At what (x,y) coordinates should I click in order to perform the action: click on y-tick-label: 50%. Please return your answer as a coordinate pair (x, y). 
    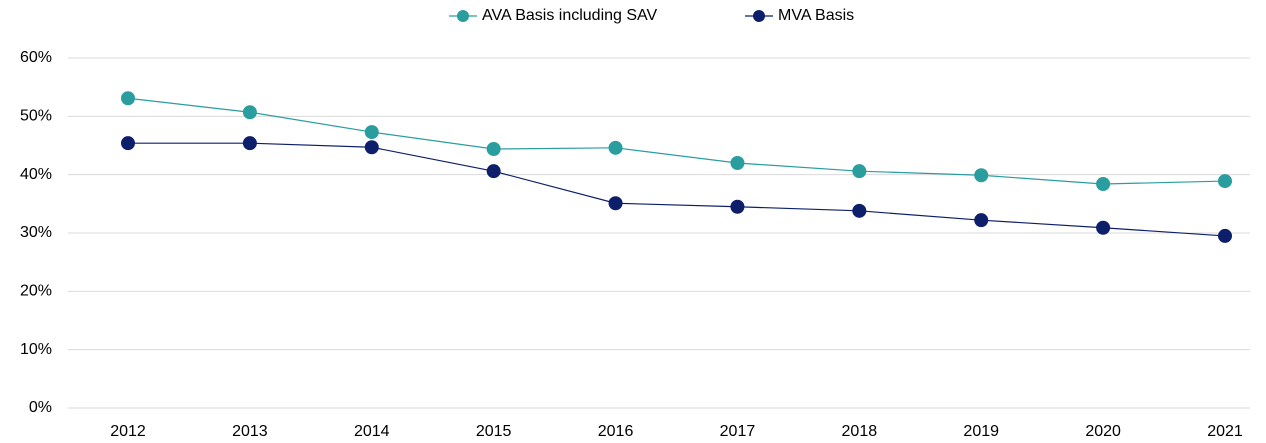
    Looking at the image, I should click on (36, 116).